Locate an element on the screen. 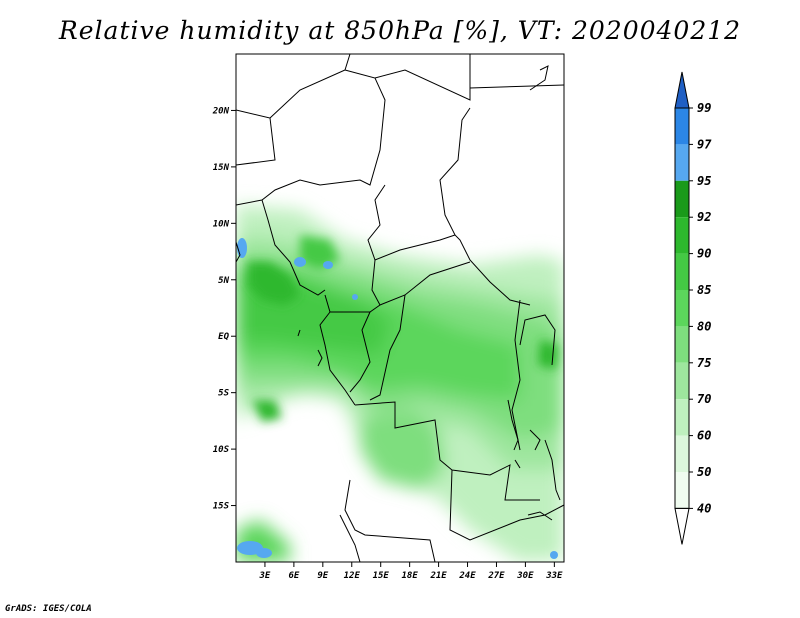  lon-tick-label: 24E is located at coordinates (467, 576).